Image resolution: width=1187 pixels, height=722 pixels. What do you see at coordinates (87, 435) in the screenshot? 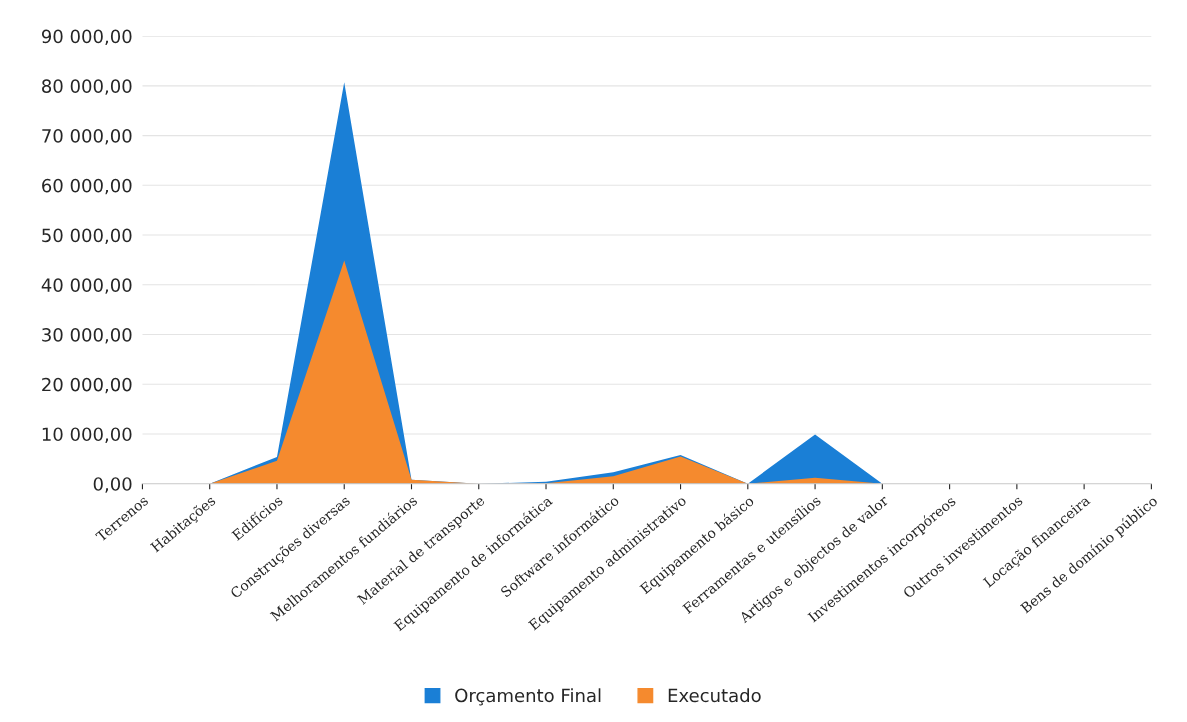
I see `y-tick-label: 10 000,00` at bounding box center [87, 435].